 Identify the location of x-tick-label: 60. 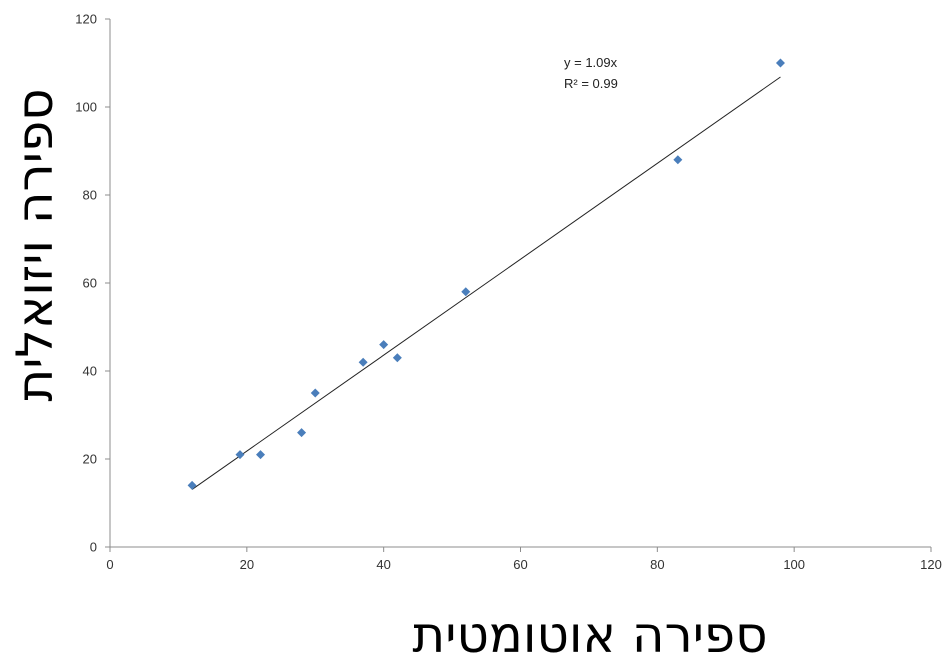
(520, 564).